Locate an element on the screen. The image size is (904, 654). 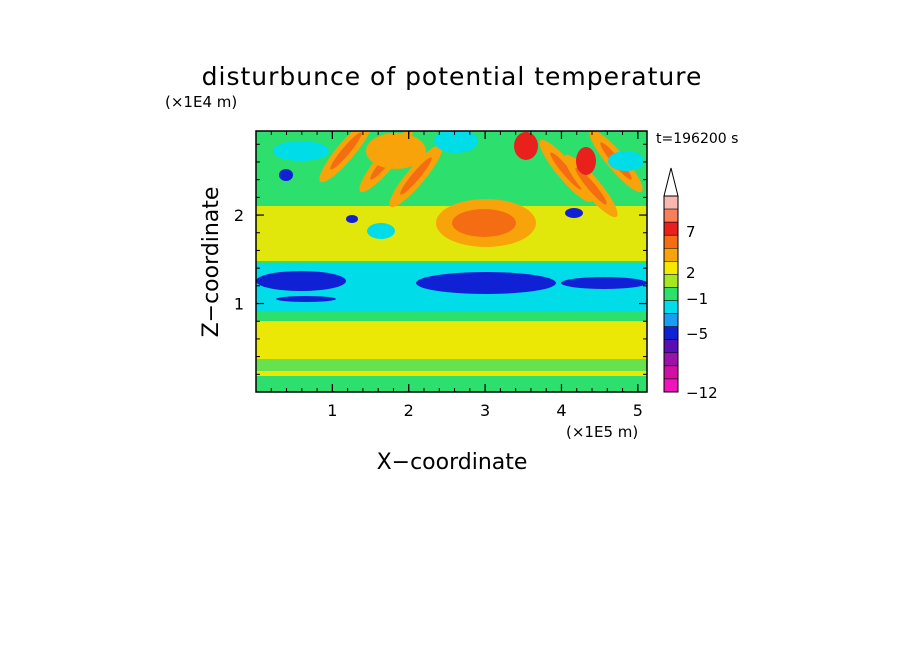
y-tick-label: 1 is located at coordinates (239, 304).